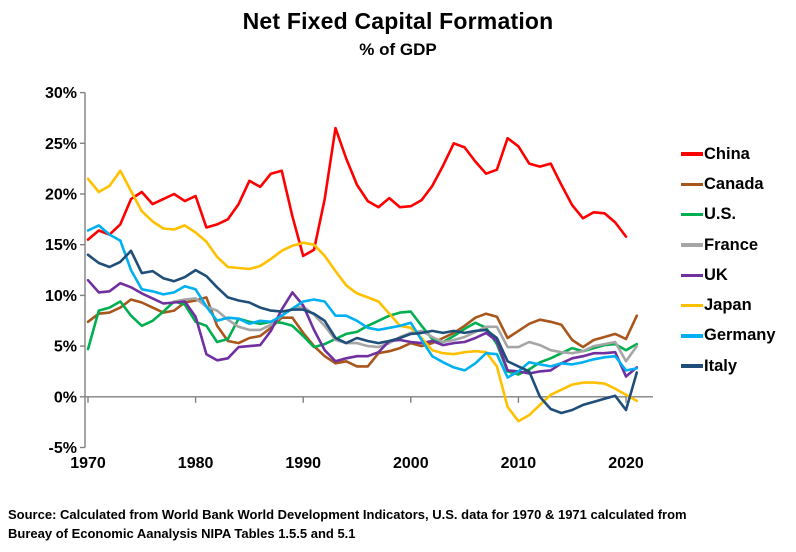 This screenshot has width=796, height=552. Describe the element at coordinates (61, 195) in the screenshot. I see `y-tick-label: 20%` at that location.